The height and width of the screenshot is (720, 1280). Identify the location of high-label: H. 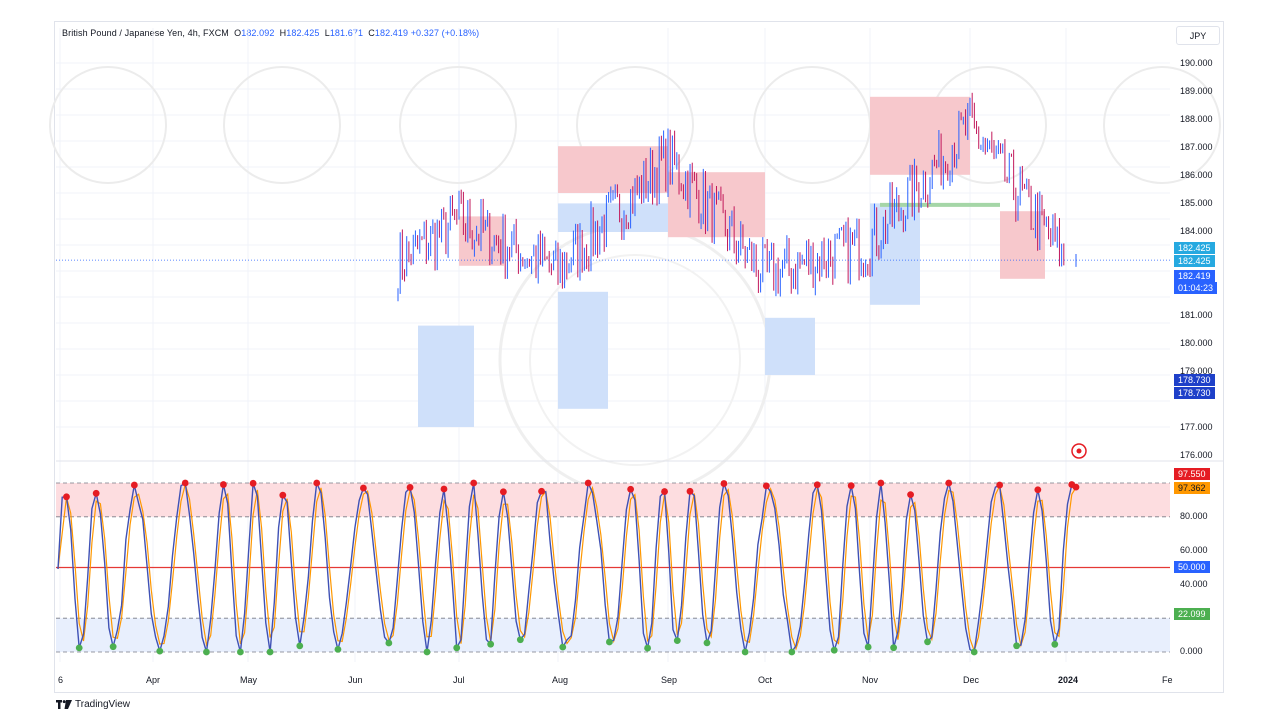
(283, 33).